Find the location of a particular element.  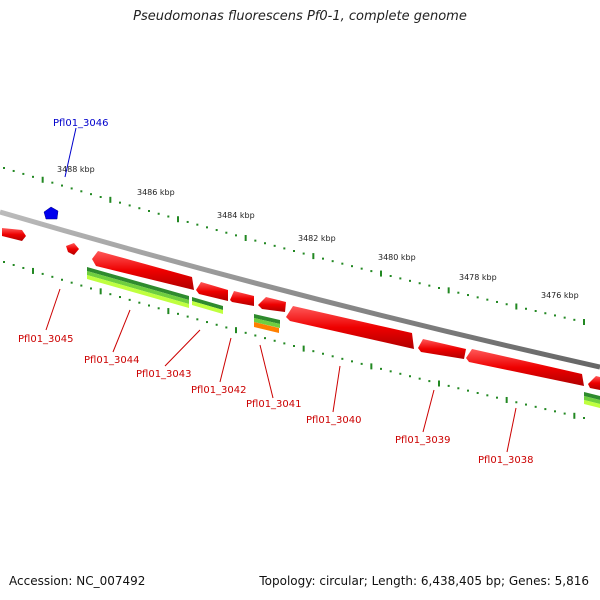

tick-label: 3486 kbp is located at coordinates (156, 192).